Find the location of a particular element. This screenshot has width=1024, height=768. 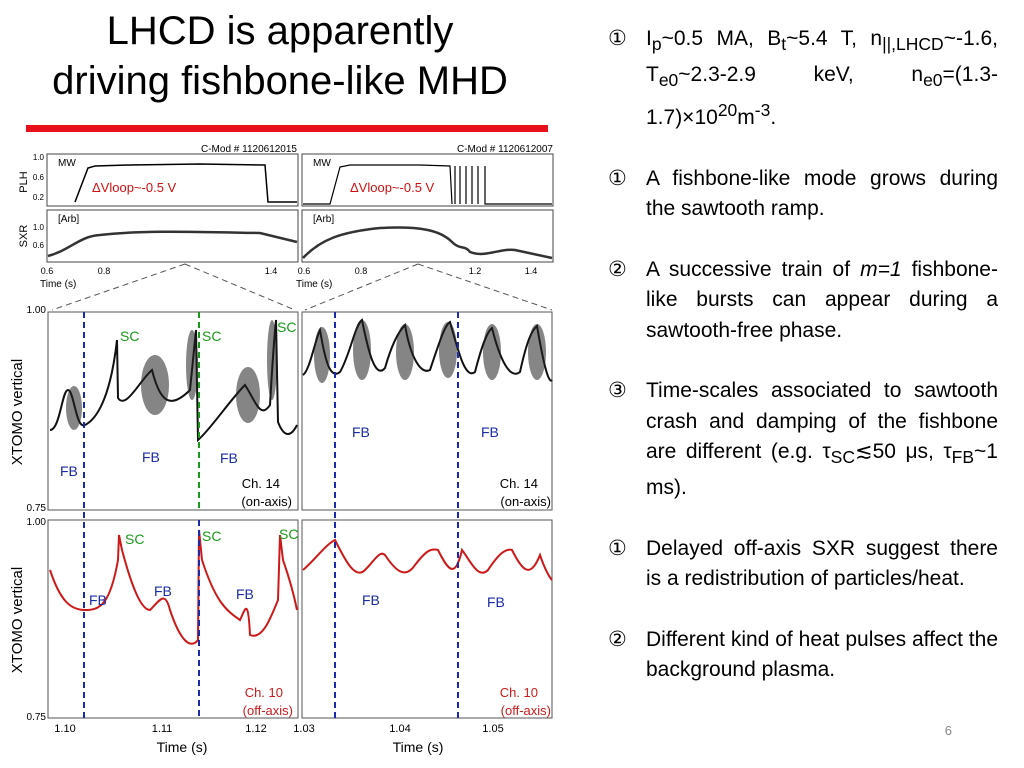

trace-ch10-right is located at coordinates (427, 559).